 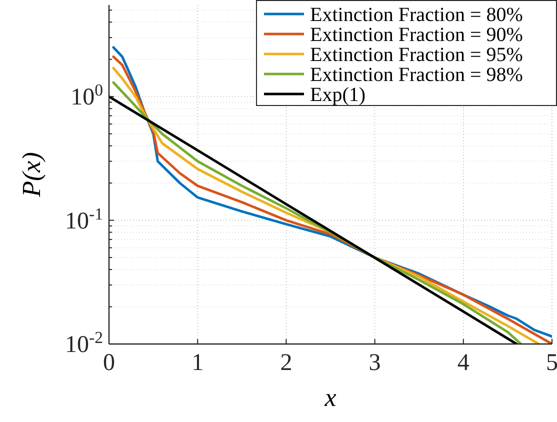 I want to click on y-tick-label: 10$^{-1}$, so click(x=84, y=219).